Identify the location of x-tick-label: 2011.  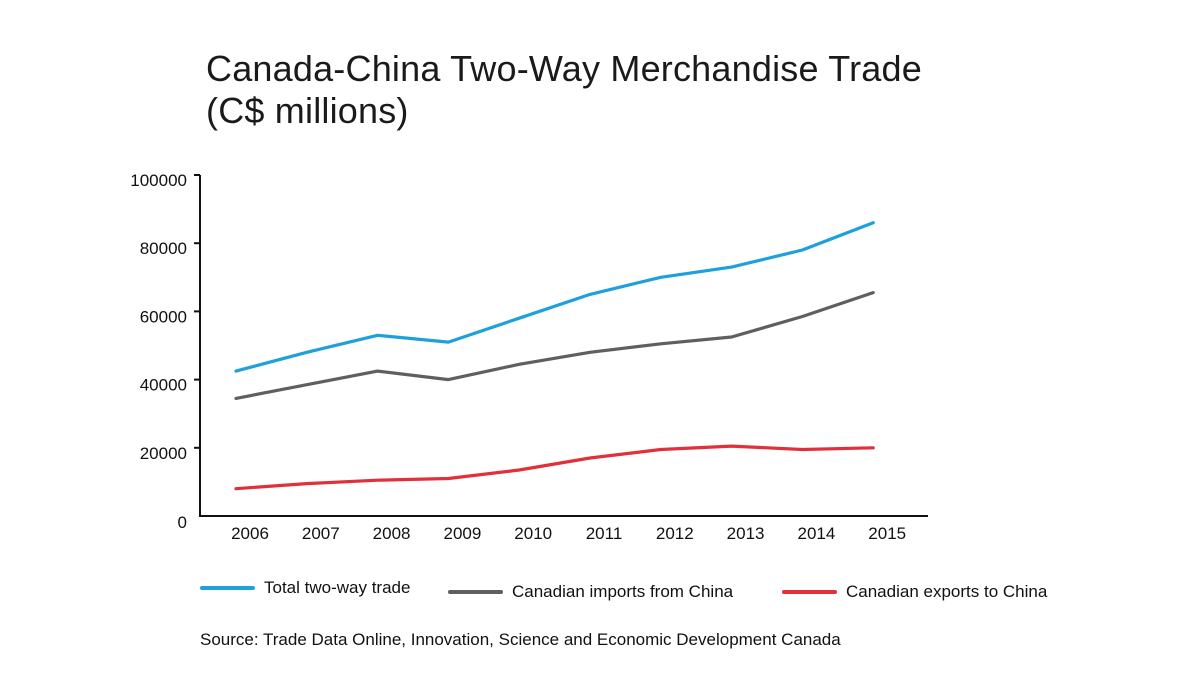
(604, 533).